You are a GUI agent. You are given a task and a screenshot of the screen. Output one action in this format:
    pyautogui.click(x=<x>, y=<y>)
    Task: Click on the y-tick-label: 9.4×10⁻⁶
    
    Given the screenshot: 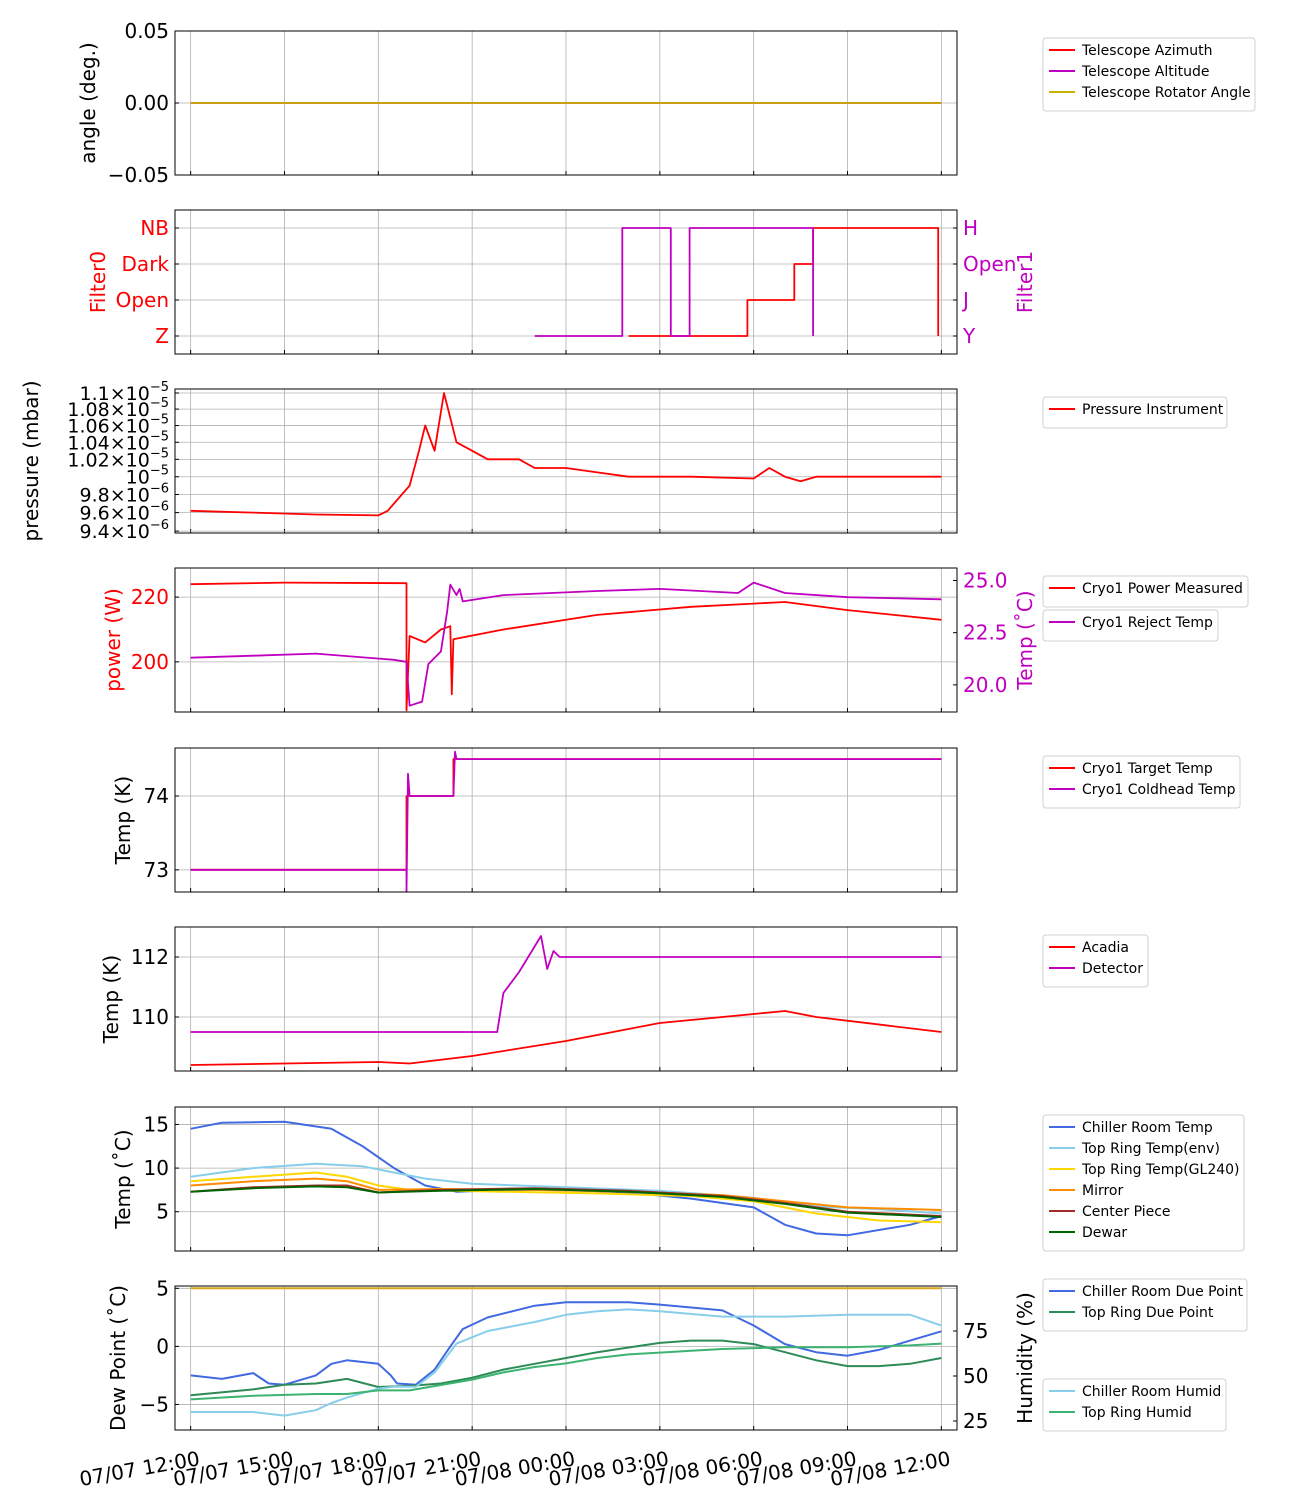 What is the action you would take?
    pyautogui.click(x=125, y=530)
    